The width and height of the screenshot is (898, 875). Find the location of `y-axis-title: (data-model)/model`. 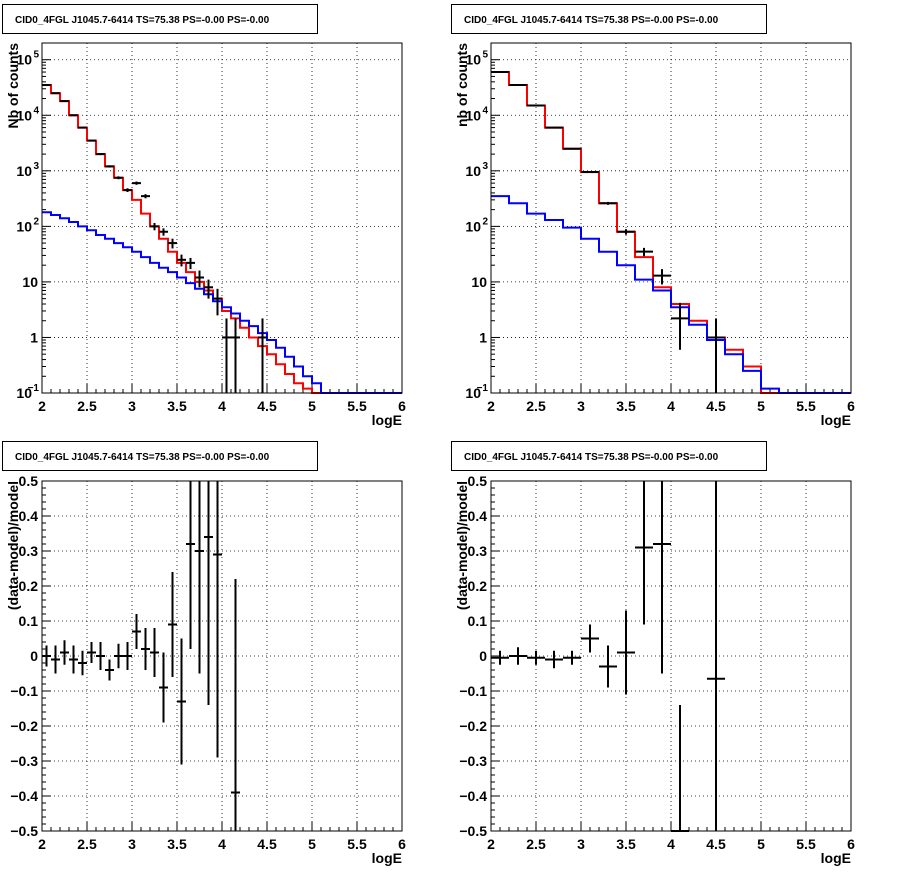

y-axis-title: (data-model)/model is located at coordinates (13, 545).